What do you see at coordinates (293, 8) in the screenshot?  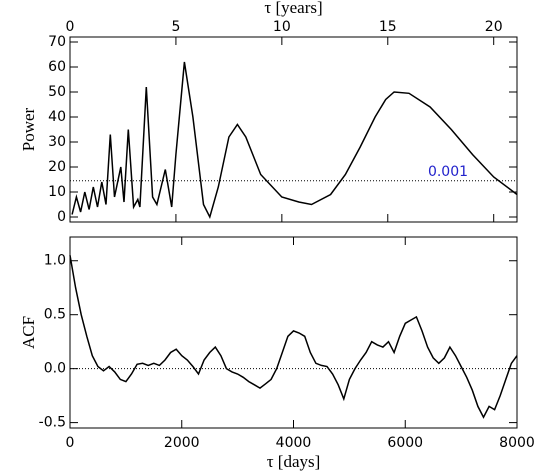 I see `x-axis-title: τ [years]` at bounding box center [293, 8].